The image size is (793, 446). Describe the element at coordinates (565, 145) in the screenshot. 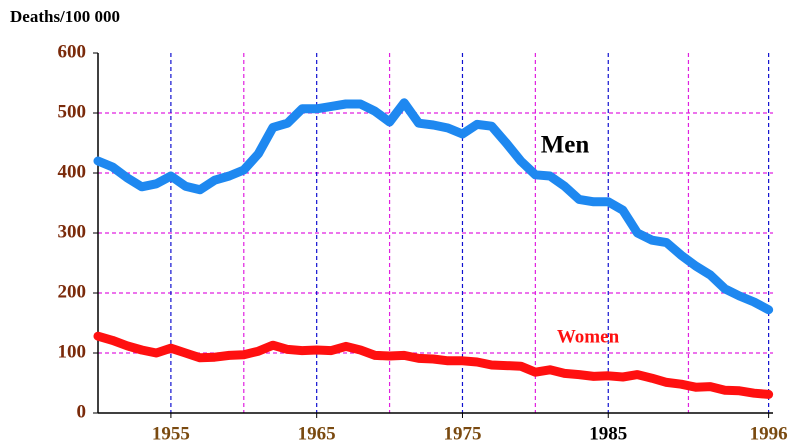

I see `series-label: Men` at that location.